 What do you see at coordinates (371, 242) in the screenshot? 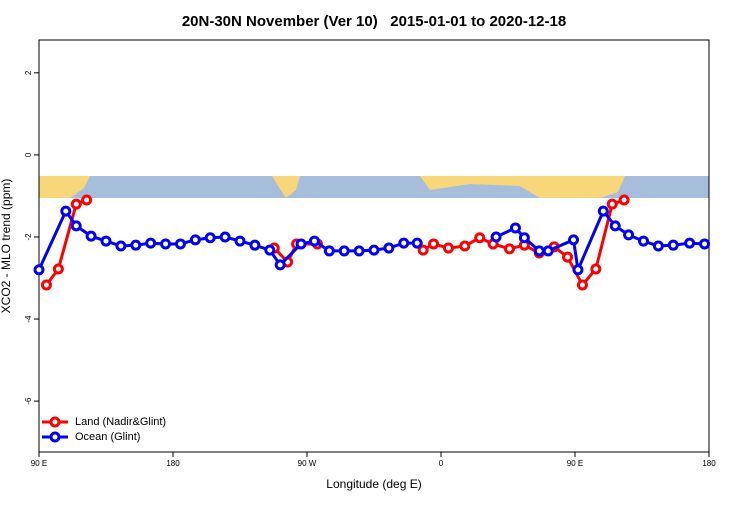
I see `series-line` at bounding box center [371, 242].